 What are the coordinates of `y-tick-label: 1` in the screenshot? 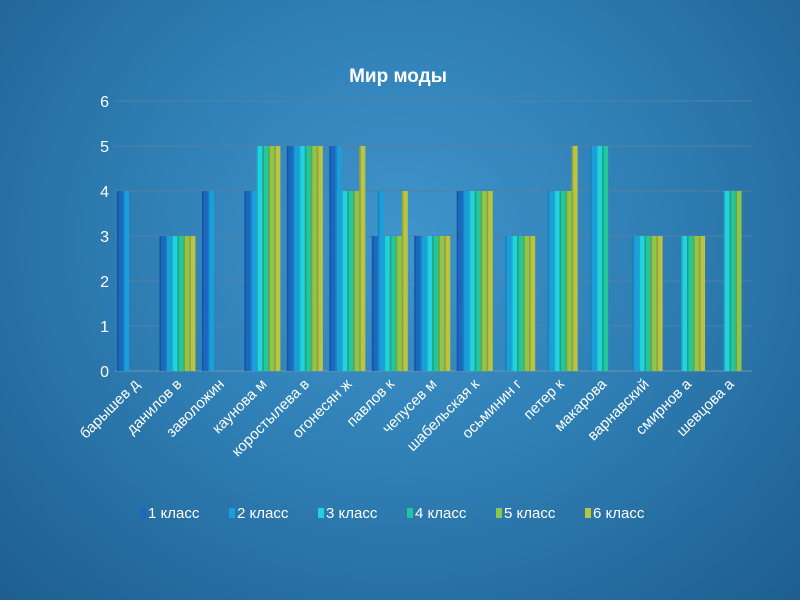 It's located at (104, 327).